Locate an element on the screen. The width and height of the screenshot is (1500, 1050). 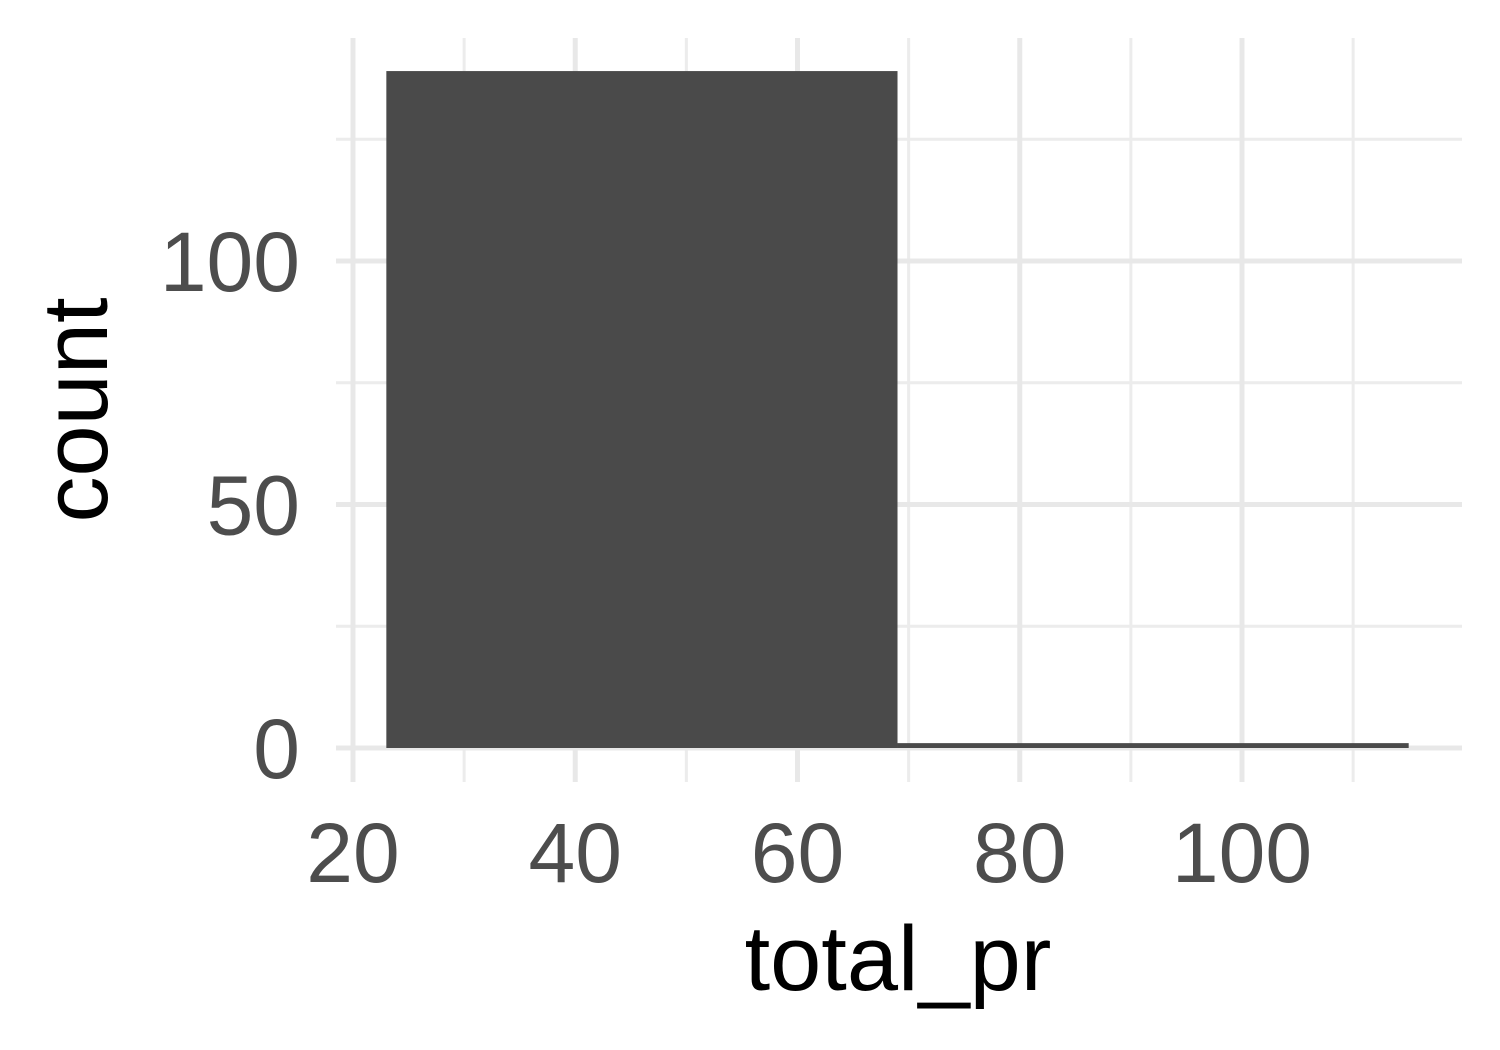
x-tick-labels: 20 40 60 80 100 is located at coordinates (809, 853).